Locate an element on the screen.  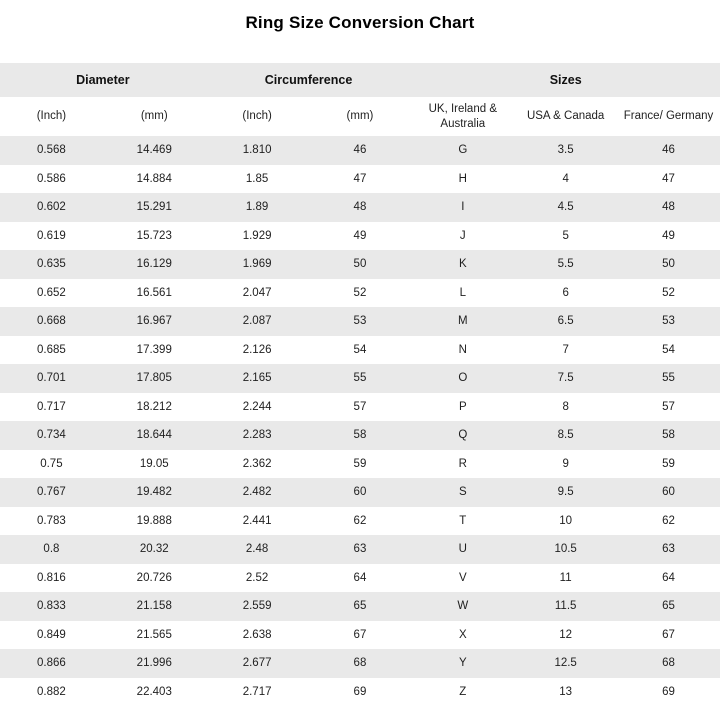
table-cell: 20.726 is located at coordinates (154, 577).